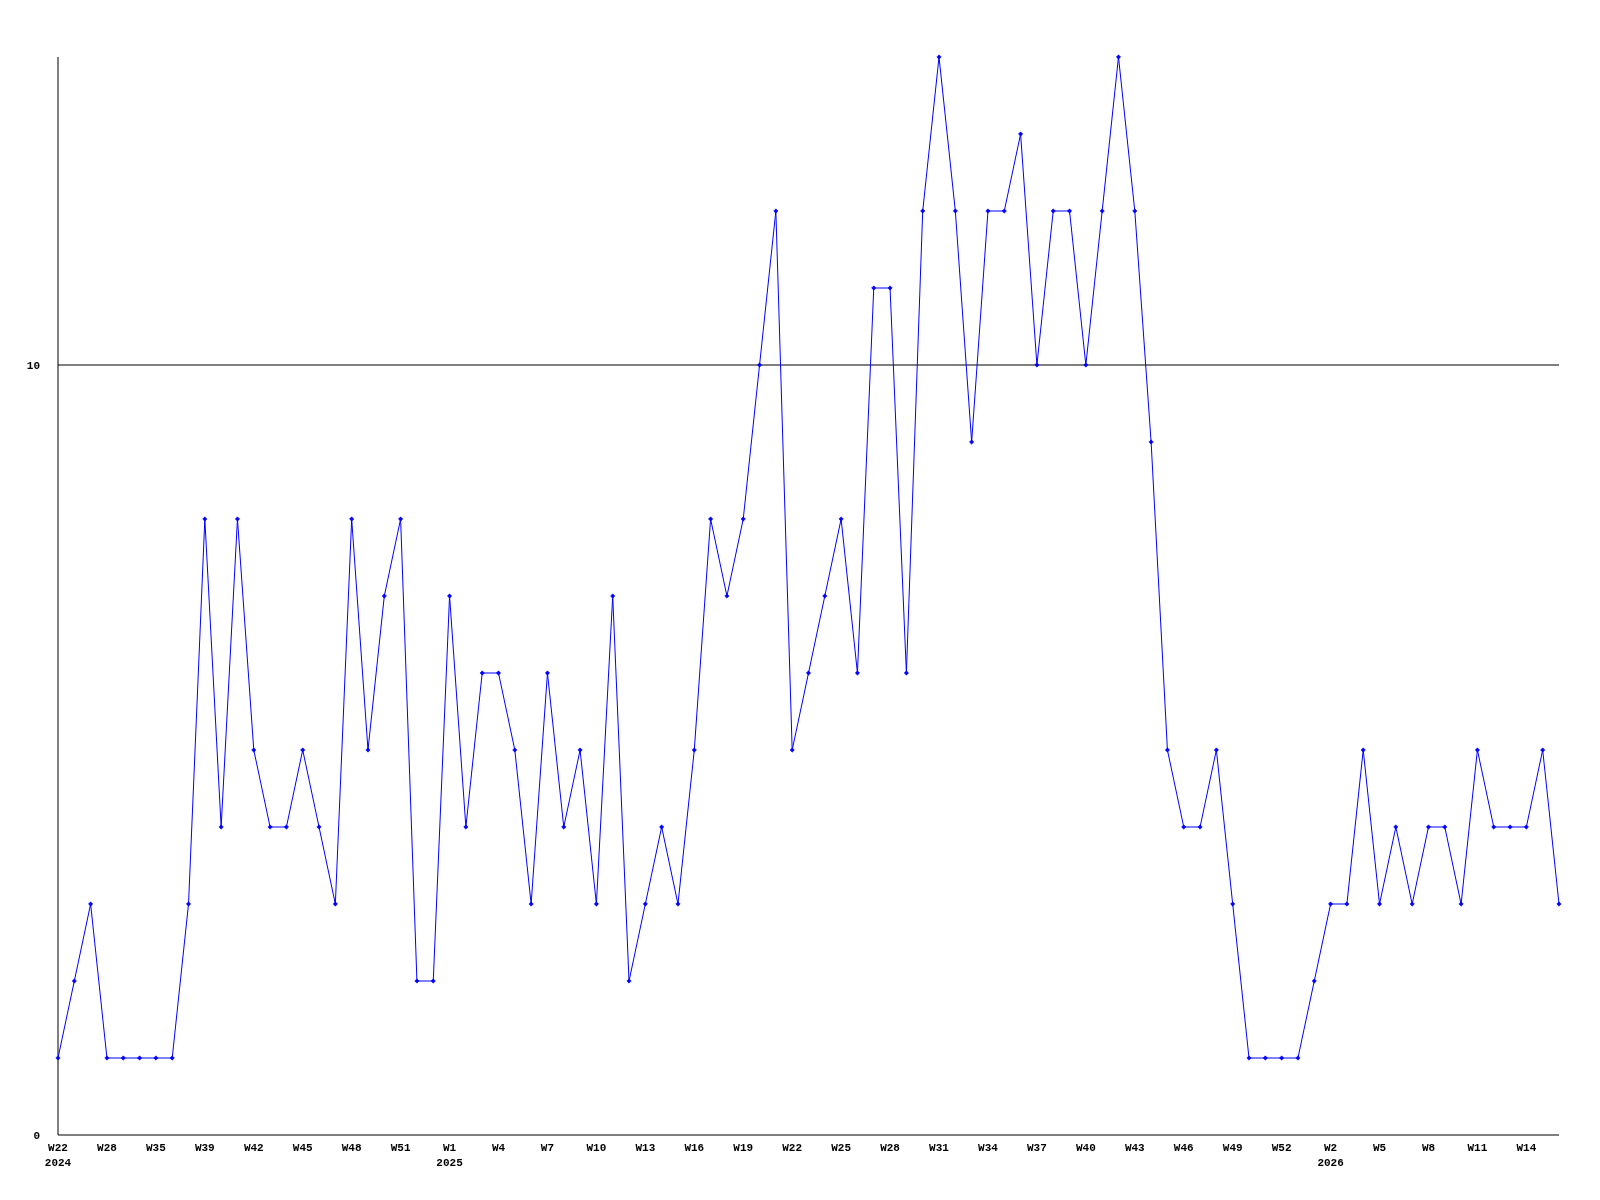 The height and width of the screenshot is (1200, 1600). Describe the element at coordinates (694, 1148) in the screenshot. I see `x-tick-label: W16` at that location.